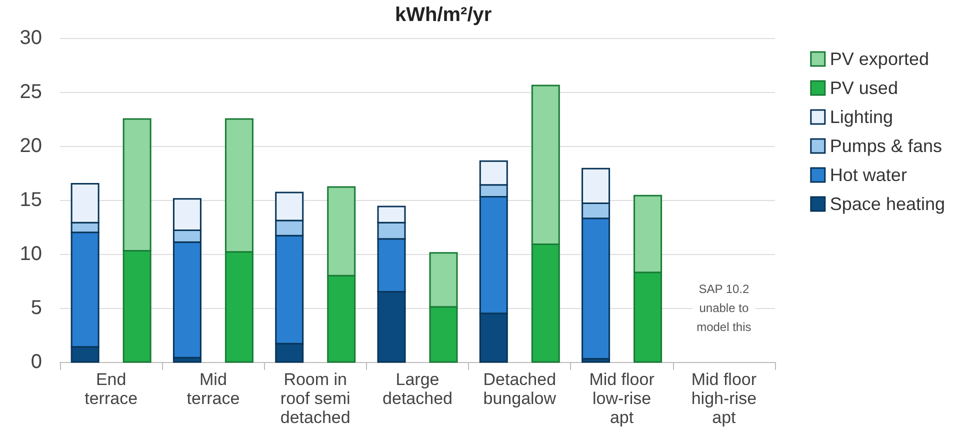 The width and height of the screenshot is (955, 438). What do you see at coordinates (879, 59) in the screenshot?
I see `legend-label: PV exported` at bounding box center [879, 59].